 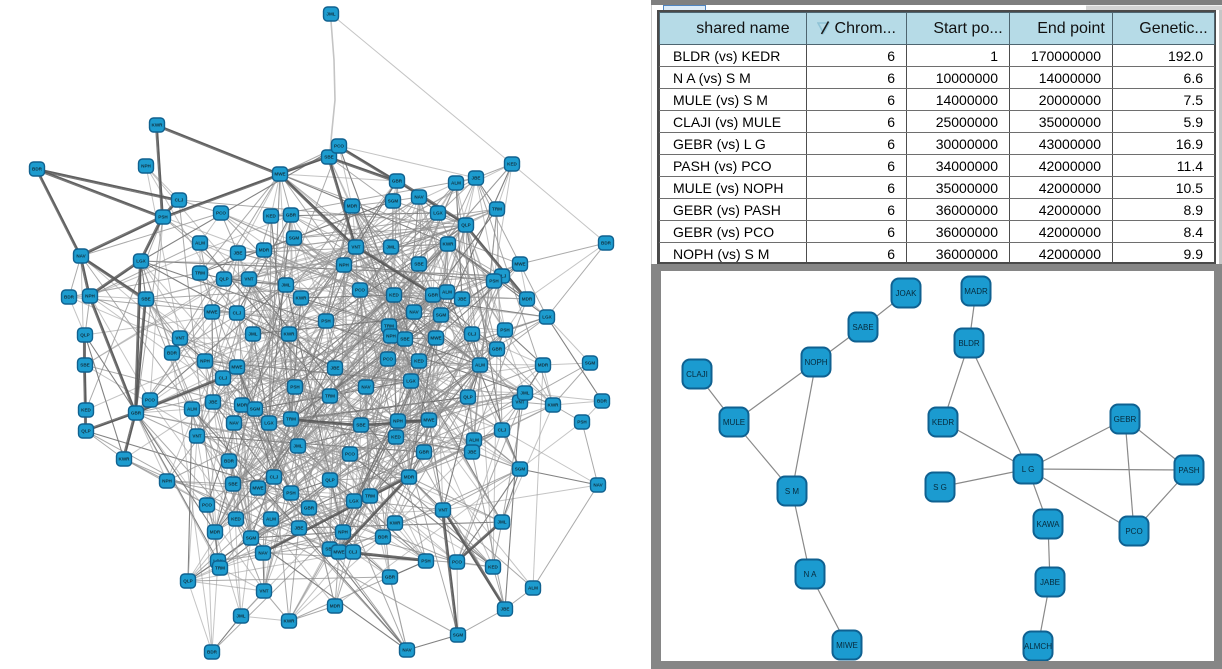 I want to click on svg-text: KAWA, so click(x=1049, y=524).